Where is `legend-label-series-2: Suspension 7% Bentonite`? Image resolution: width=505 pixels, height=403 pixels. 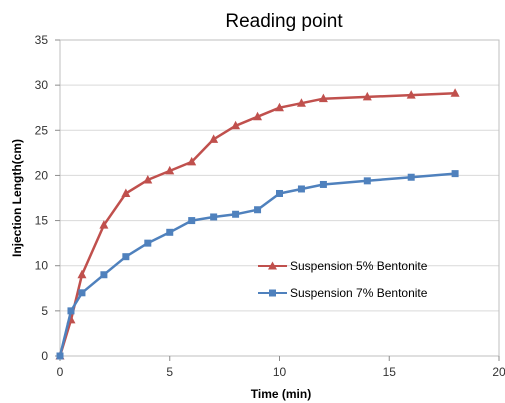 legend-label-series-2: Suspension 7% Bentonite is located at coordinates (359, 293).